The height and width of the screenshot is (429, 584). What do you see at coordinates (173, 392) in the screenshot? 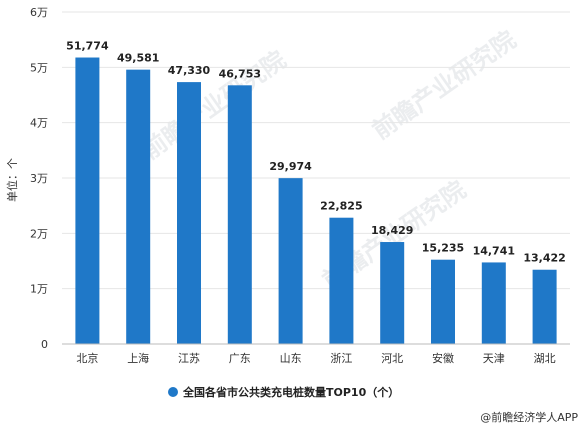
I see `legend-marker` at bounding box center [173, 392].